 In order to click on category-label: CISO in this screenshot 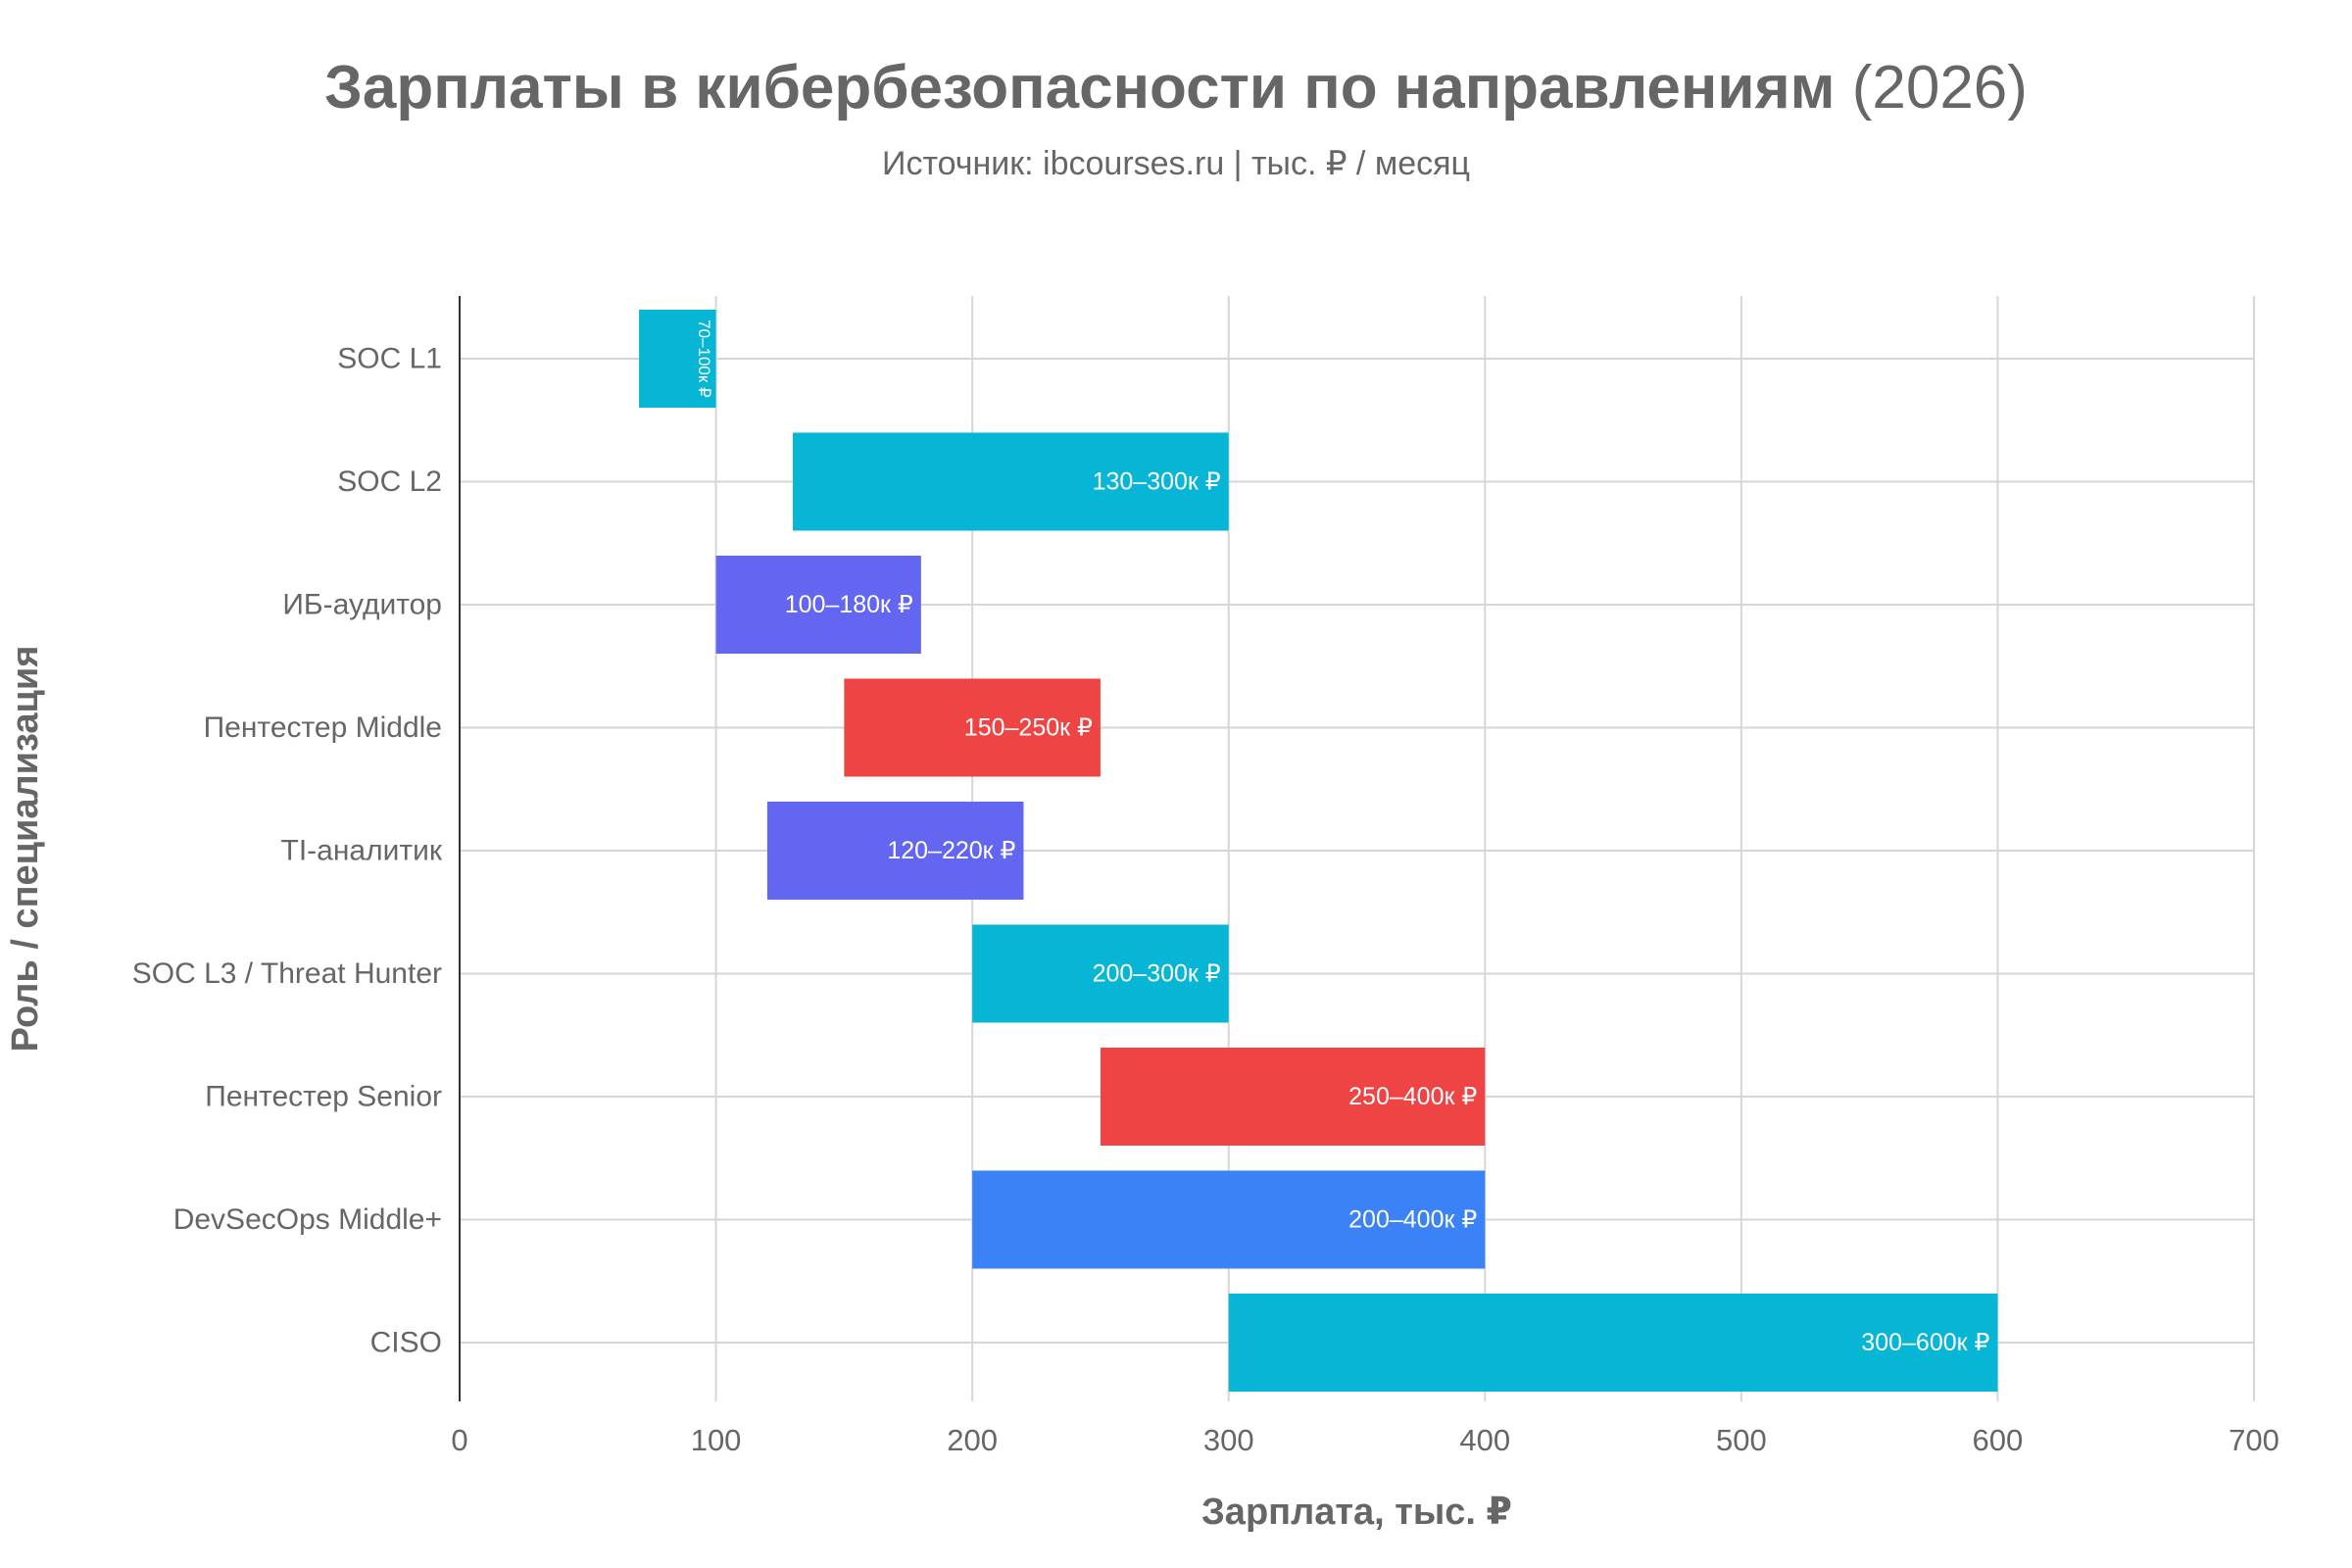, I will do `click(406, 1343)`.